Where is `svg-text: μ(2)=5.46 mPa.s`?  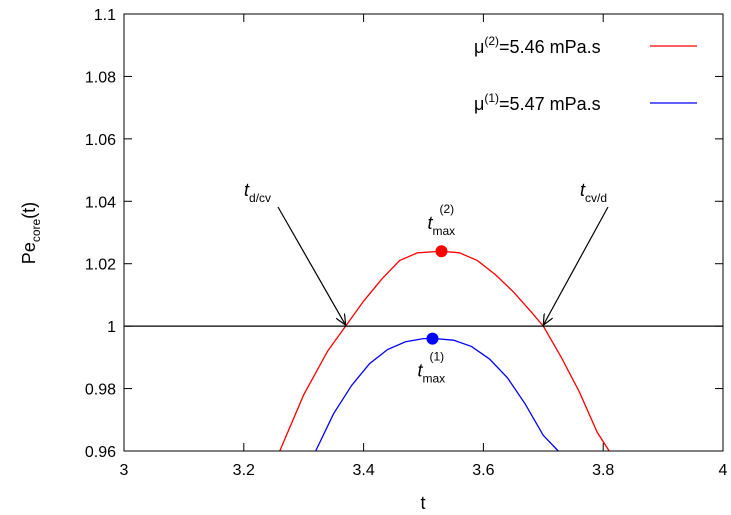 svg-text: μ(2)=5.46 mPa.s is located at coordinates (537, 45).